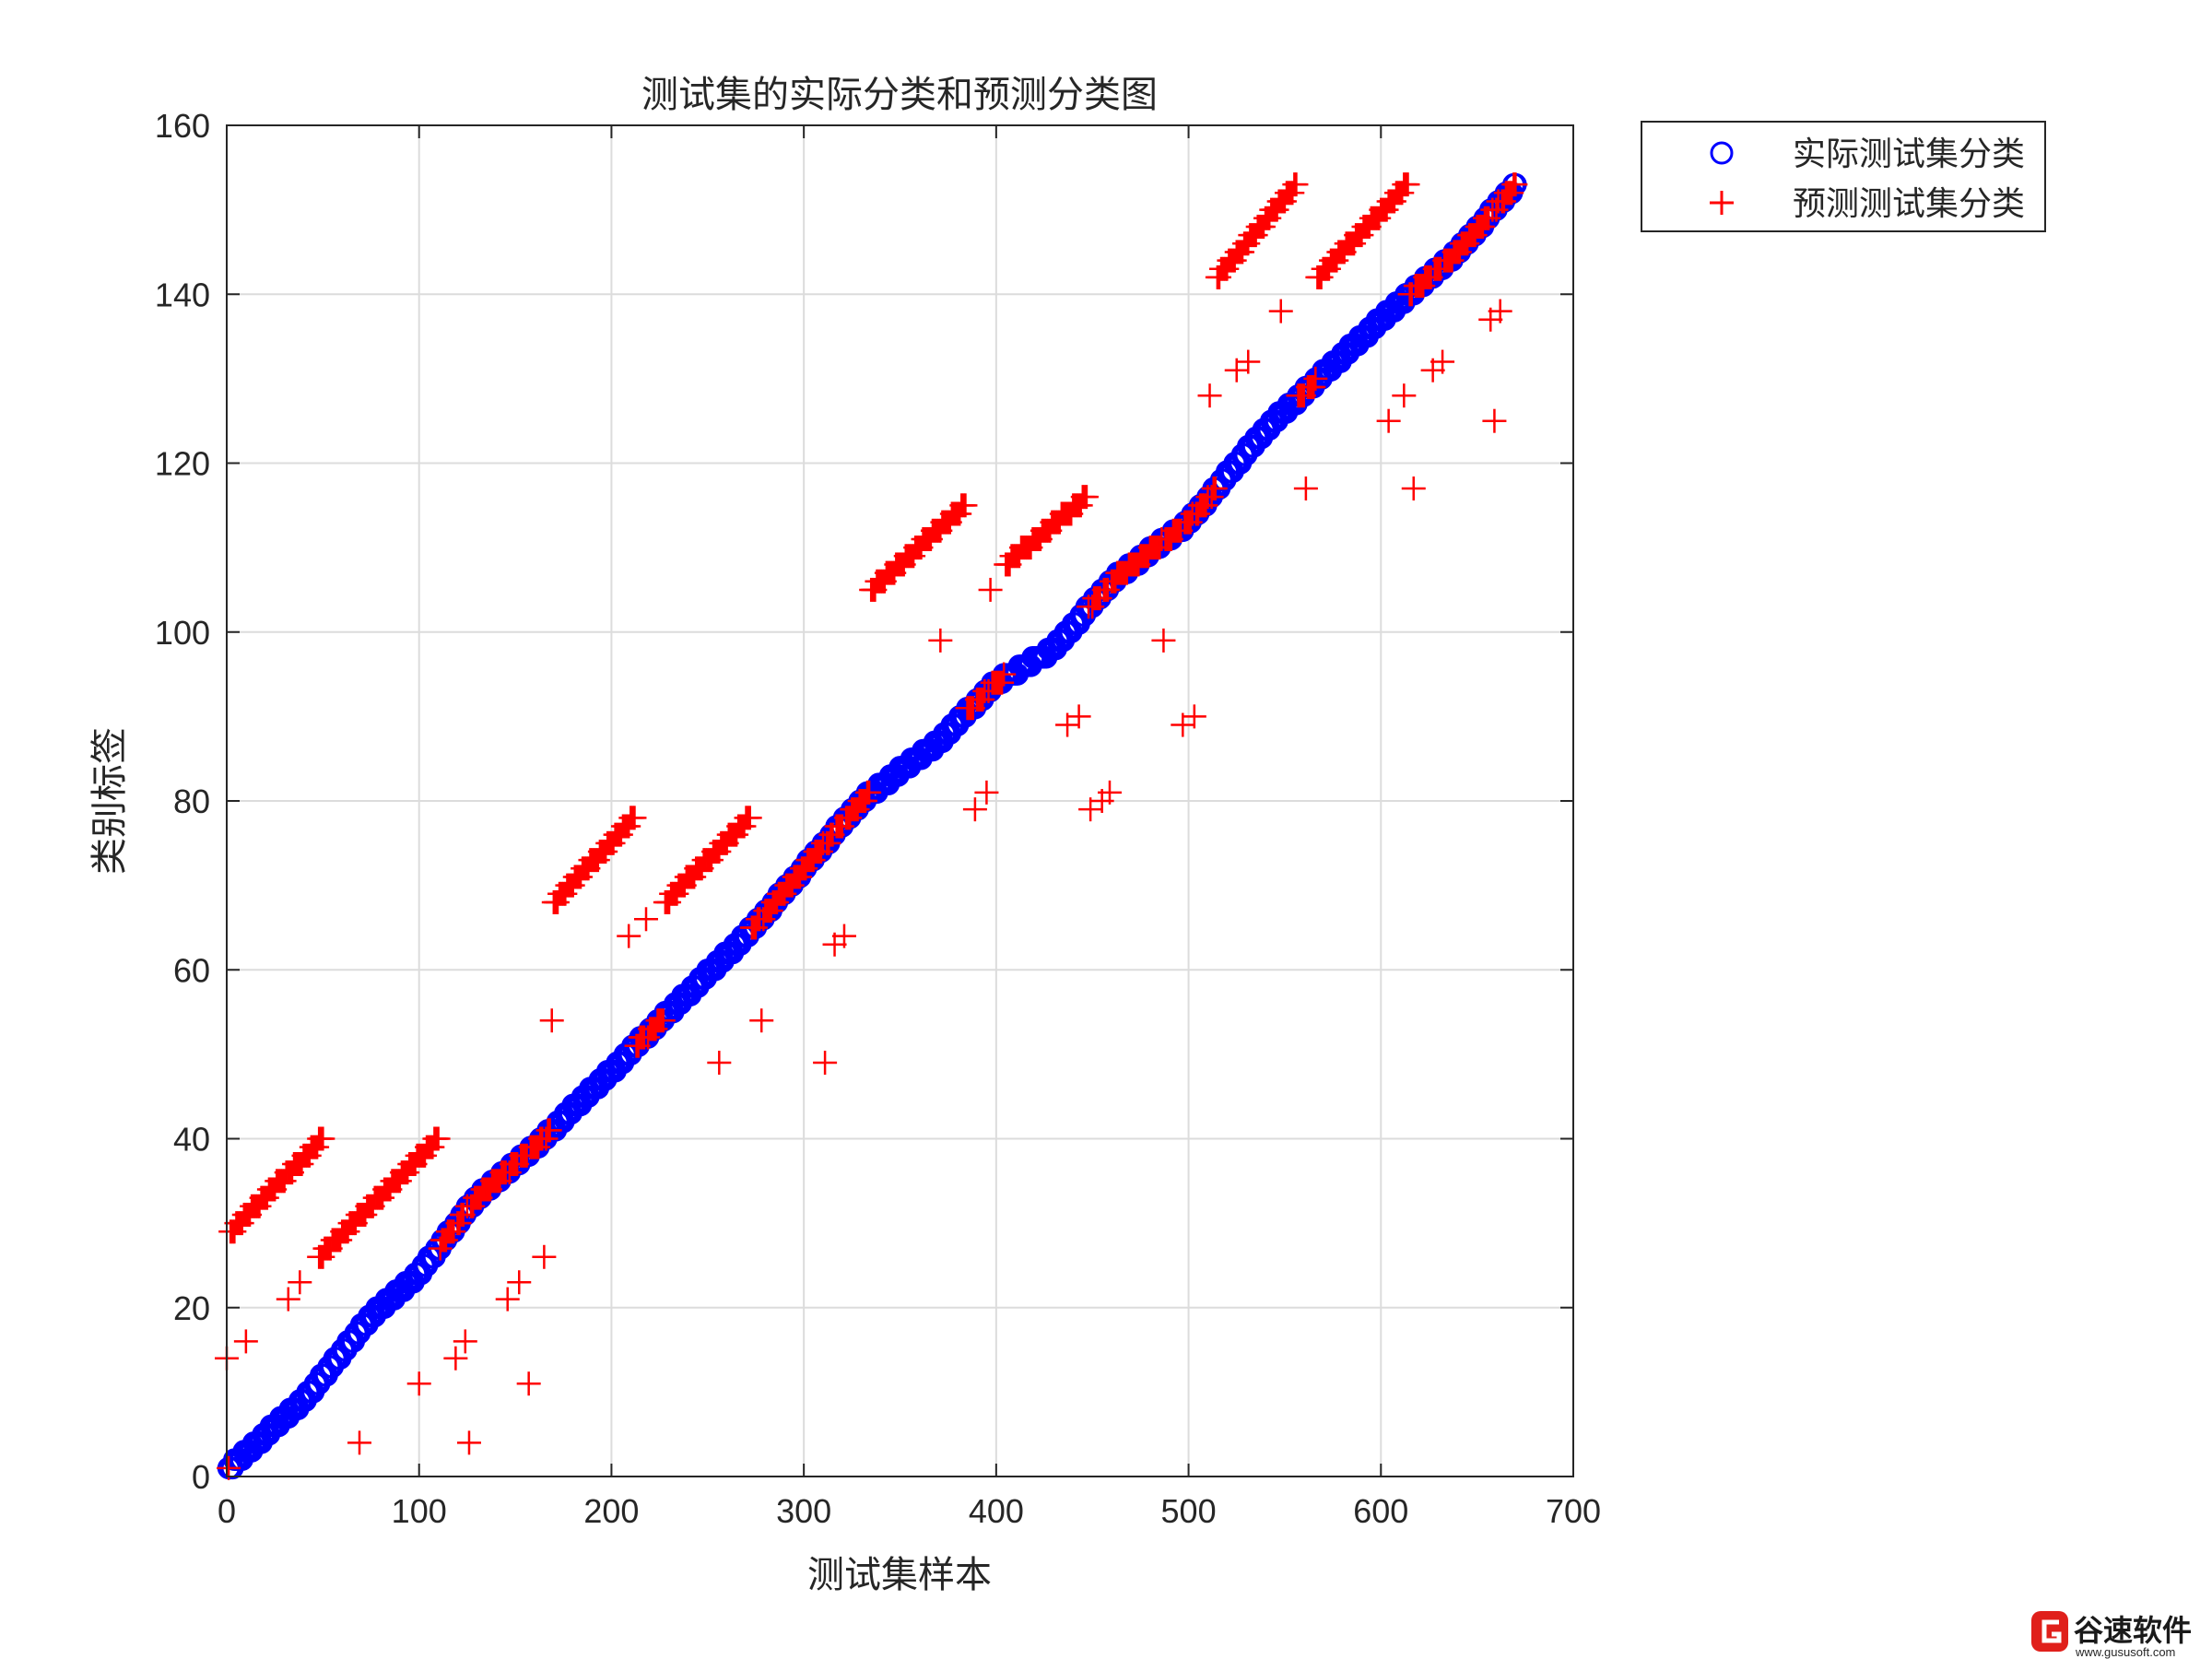 This screenshot has height=1659, width=2212. Describe the element at coordinates (182, 633) in the screenshot. I see `y-tick-label: 100` at that location.